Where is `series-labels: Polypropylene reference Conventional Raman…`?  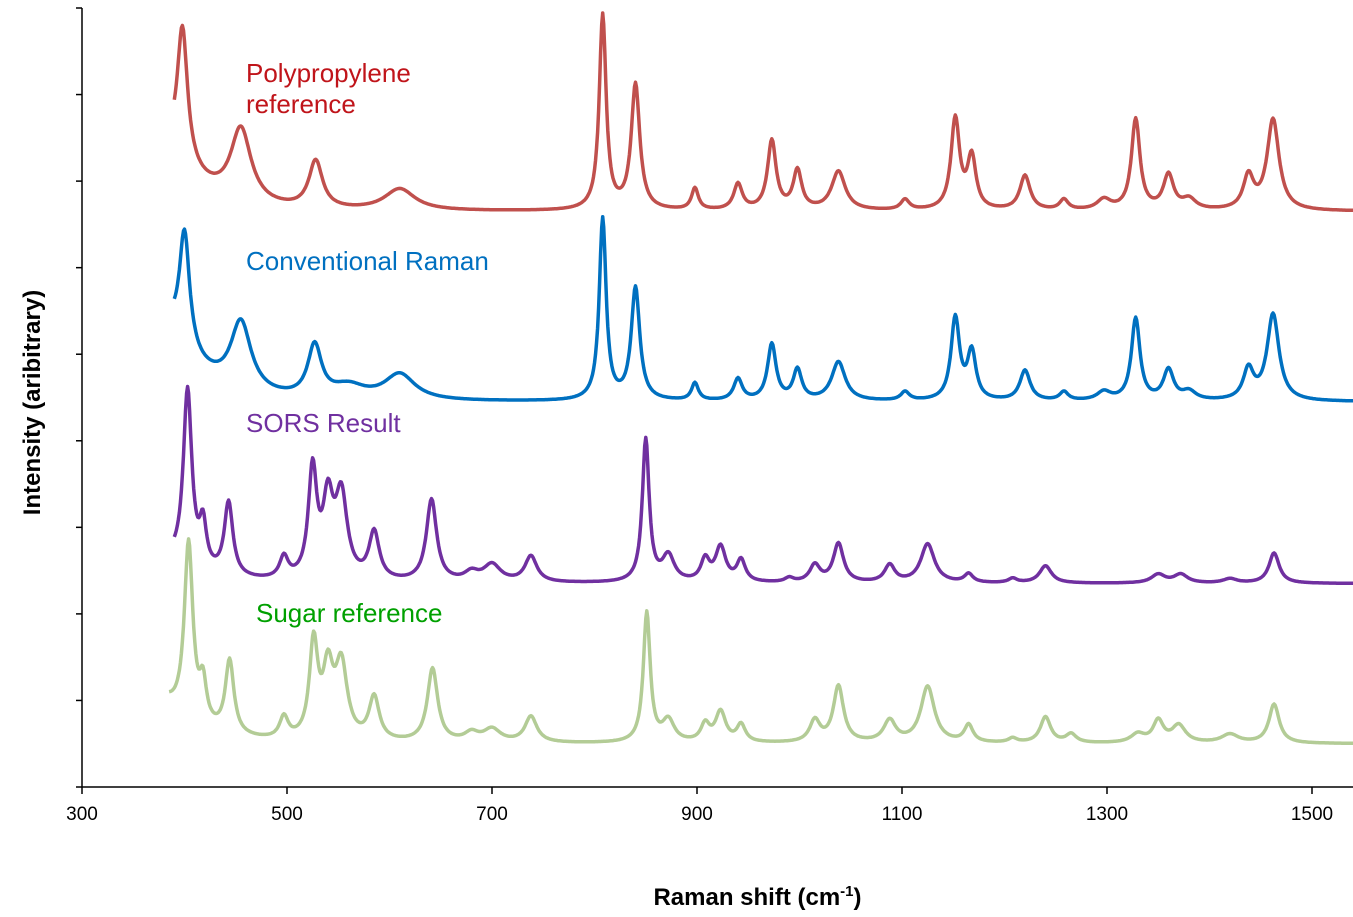 series-labels: Polypropylene reference Conventional Raman… is located at coordinates (367, 343).